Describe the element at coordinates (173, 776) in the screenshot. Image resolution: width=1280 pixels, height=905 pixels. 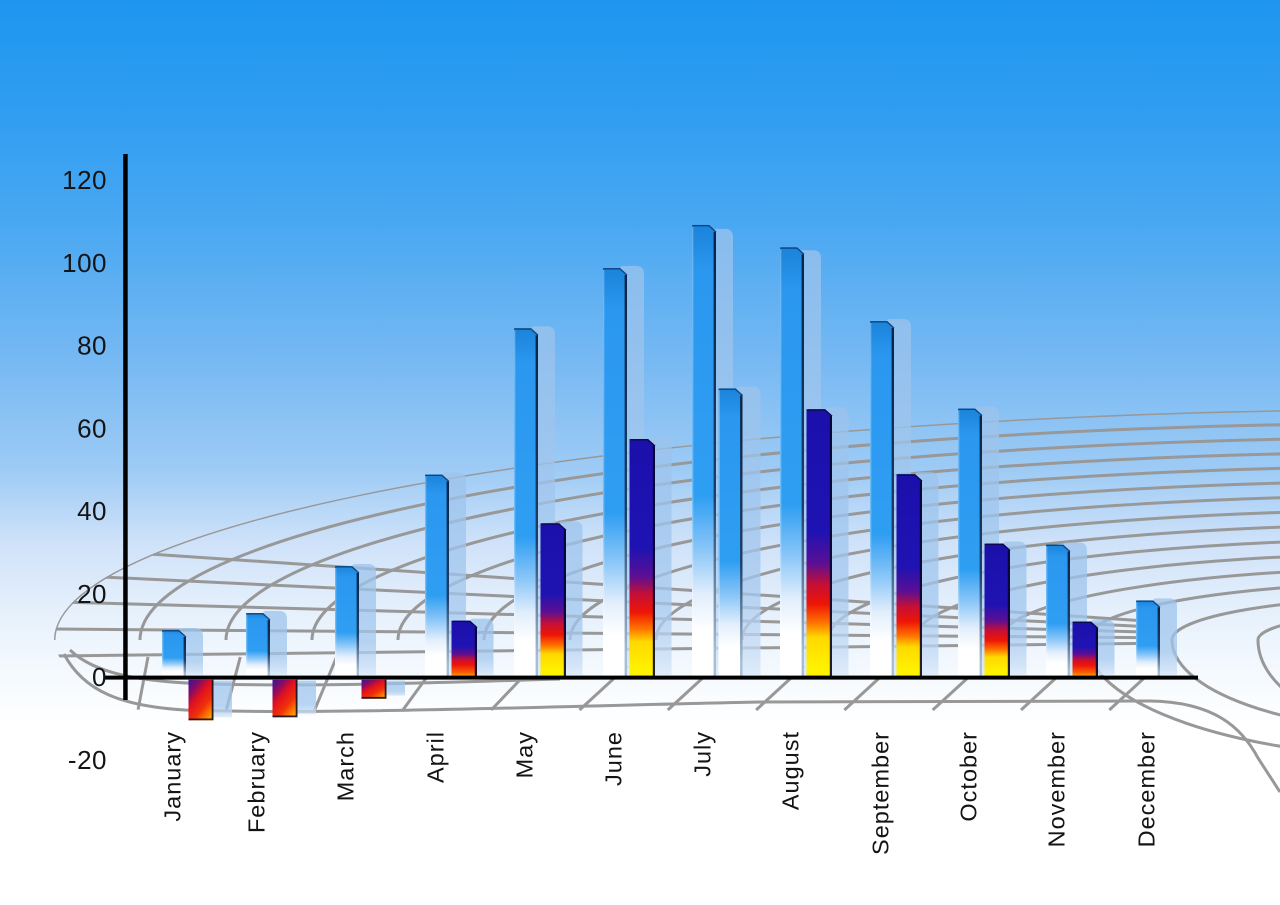
I see `svg-text: January` at that location.